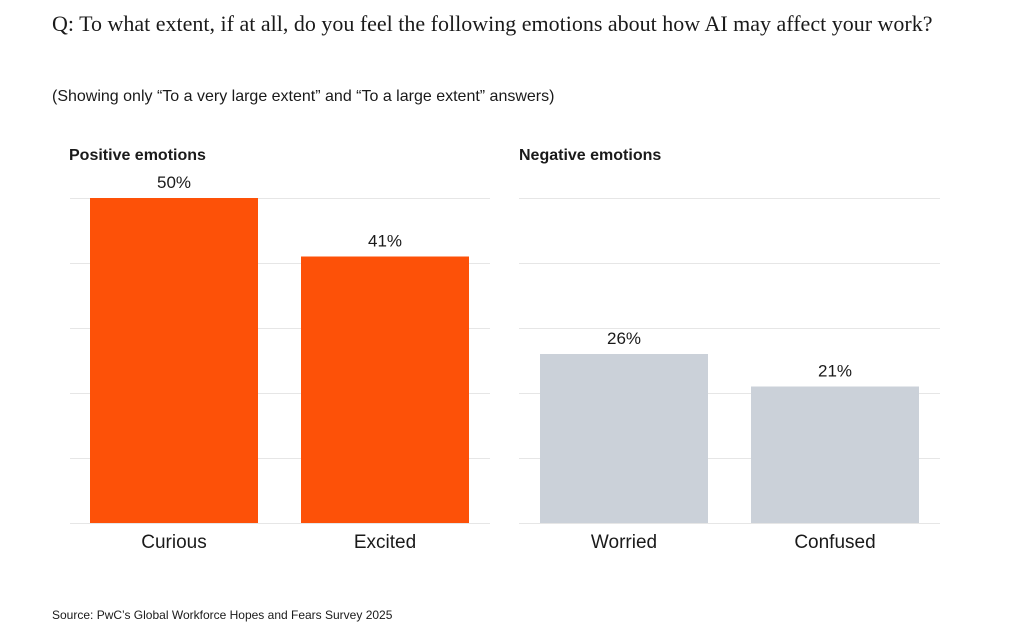 This screenshot has width=1024, height=640. I want to click on negative-category-label-worried: Worried, so click(624, 542).